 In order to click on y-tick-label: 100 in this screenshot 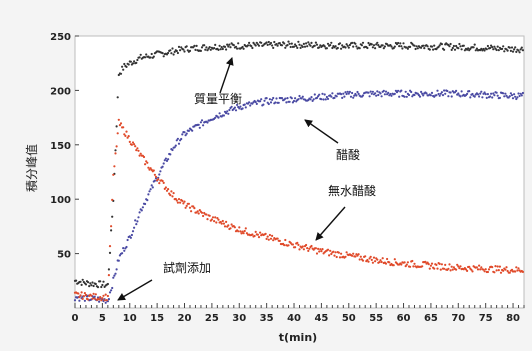, I will do `click(60, 200)`.